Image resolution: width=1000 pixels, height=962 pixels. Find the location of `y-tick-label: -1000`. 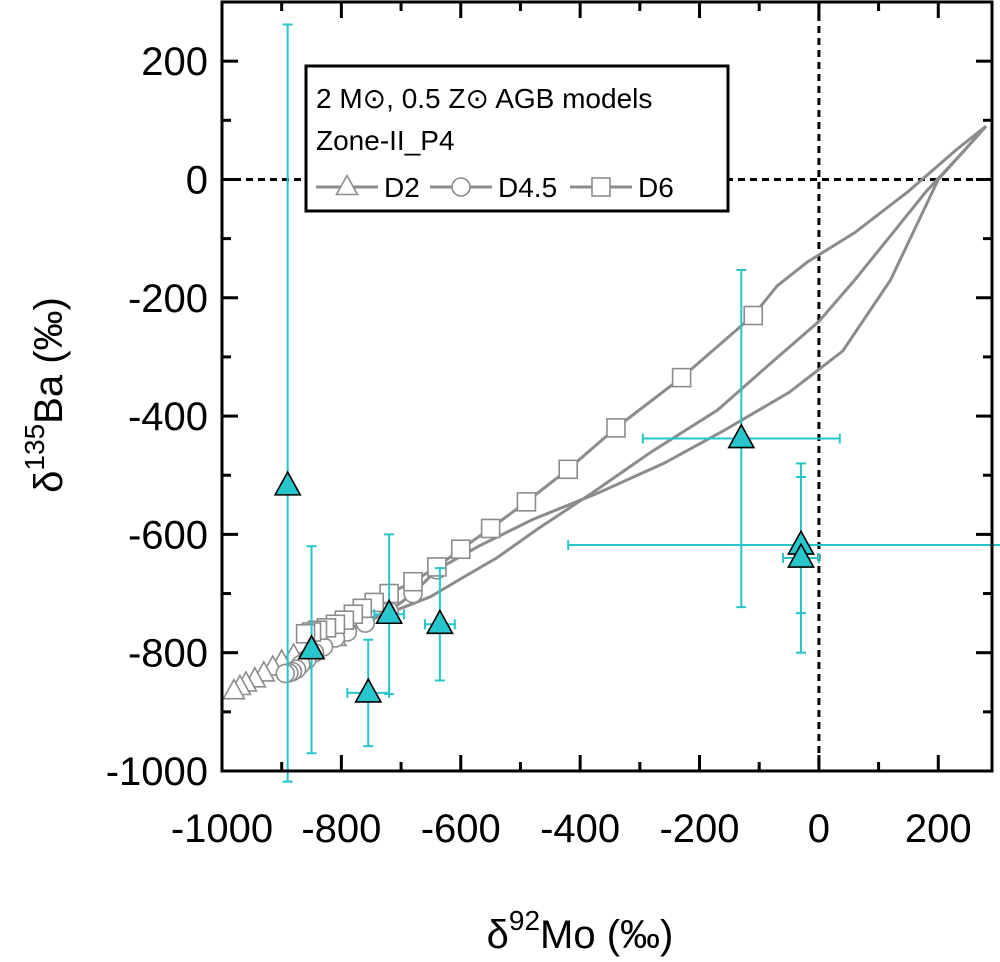

y-tick-label: -1000 is located at coordinates (157, 772).